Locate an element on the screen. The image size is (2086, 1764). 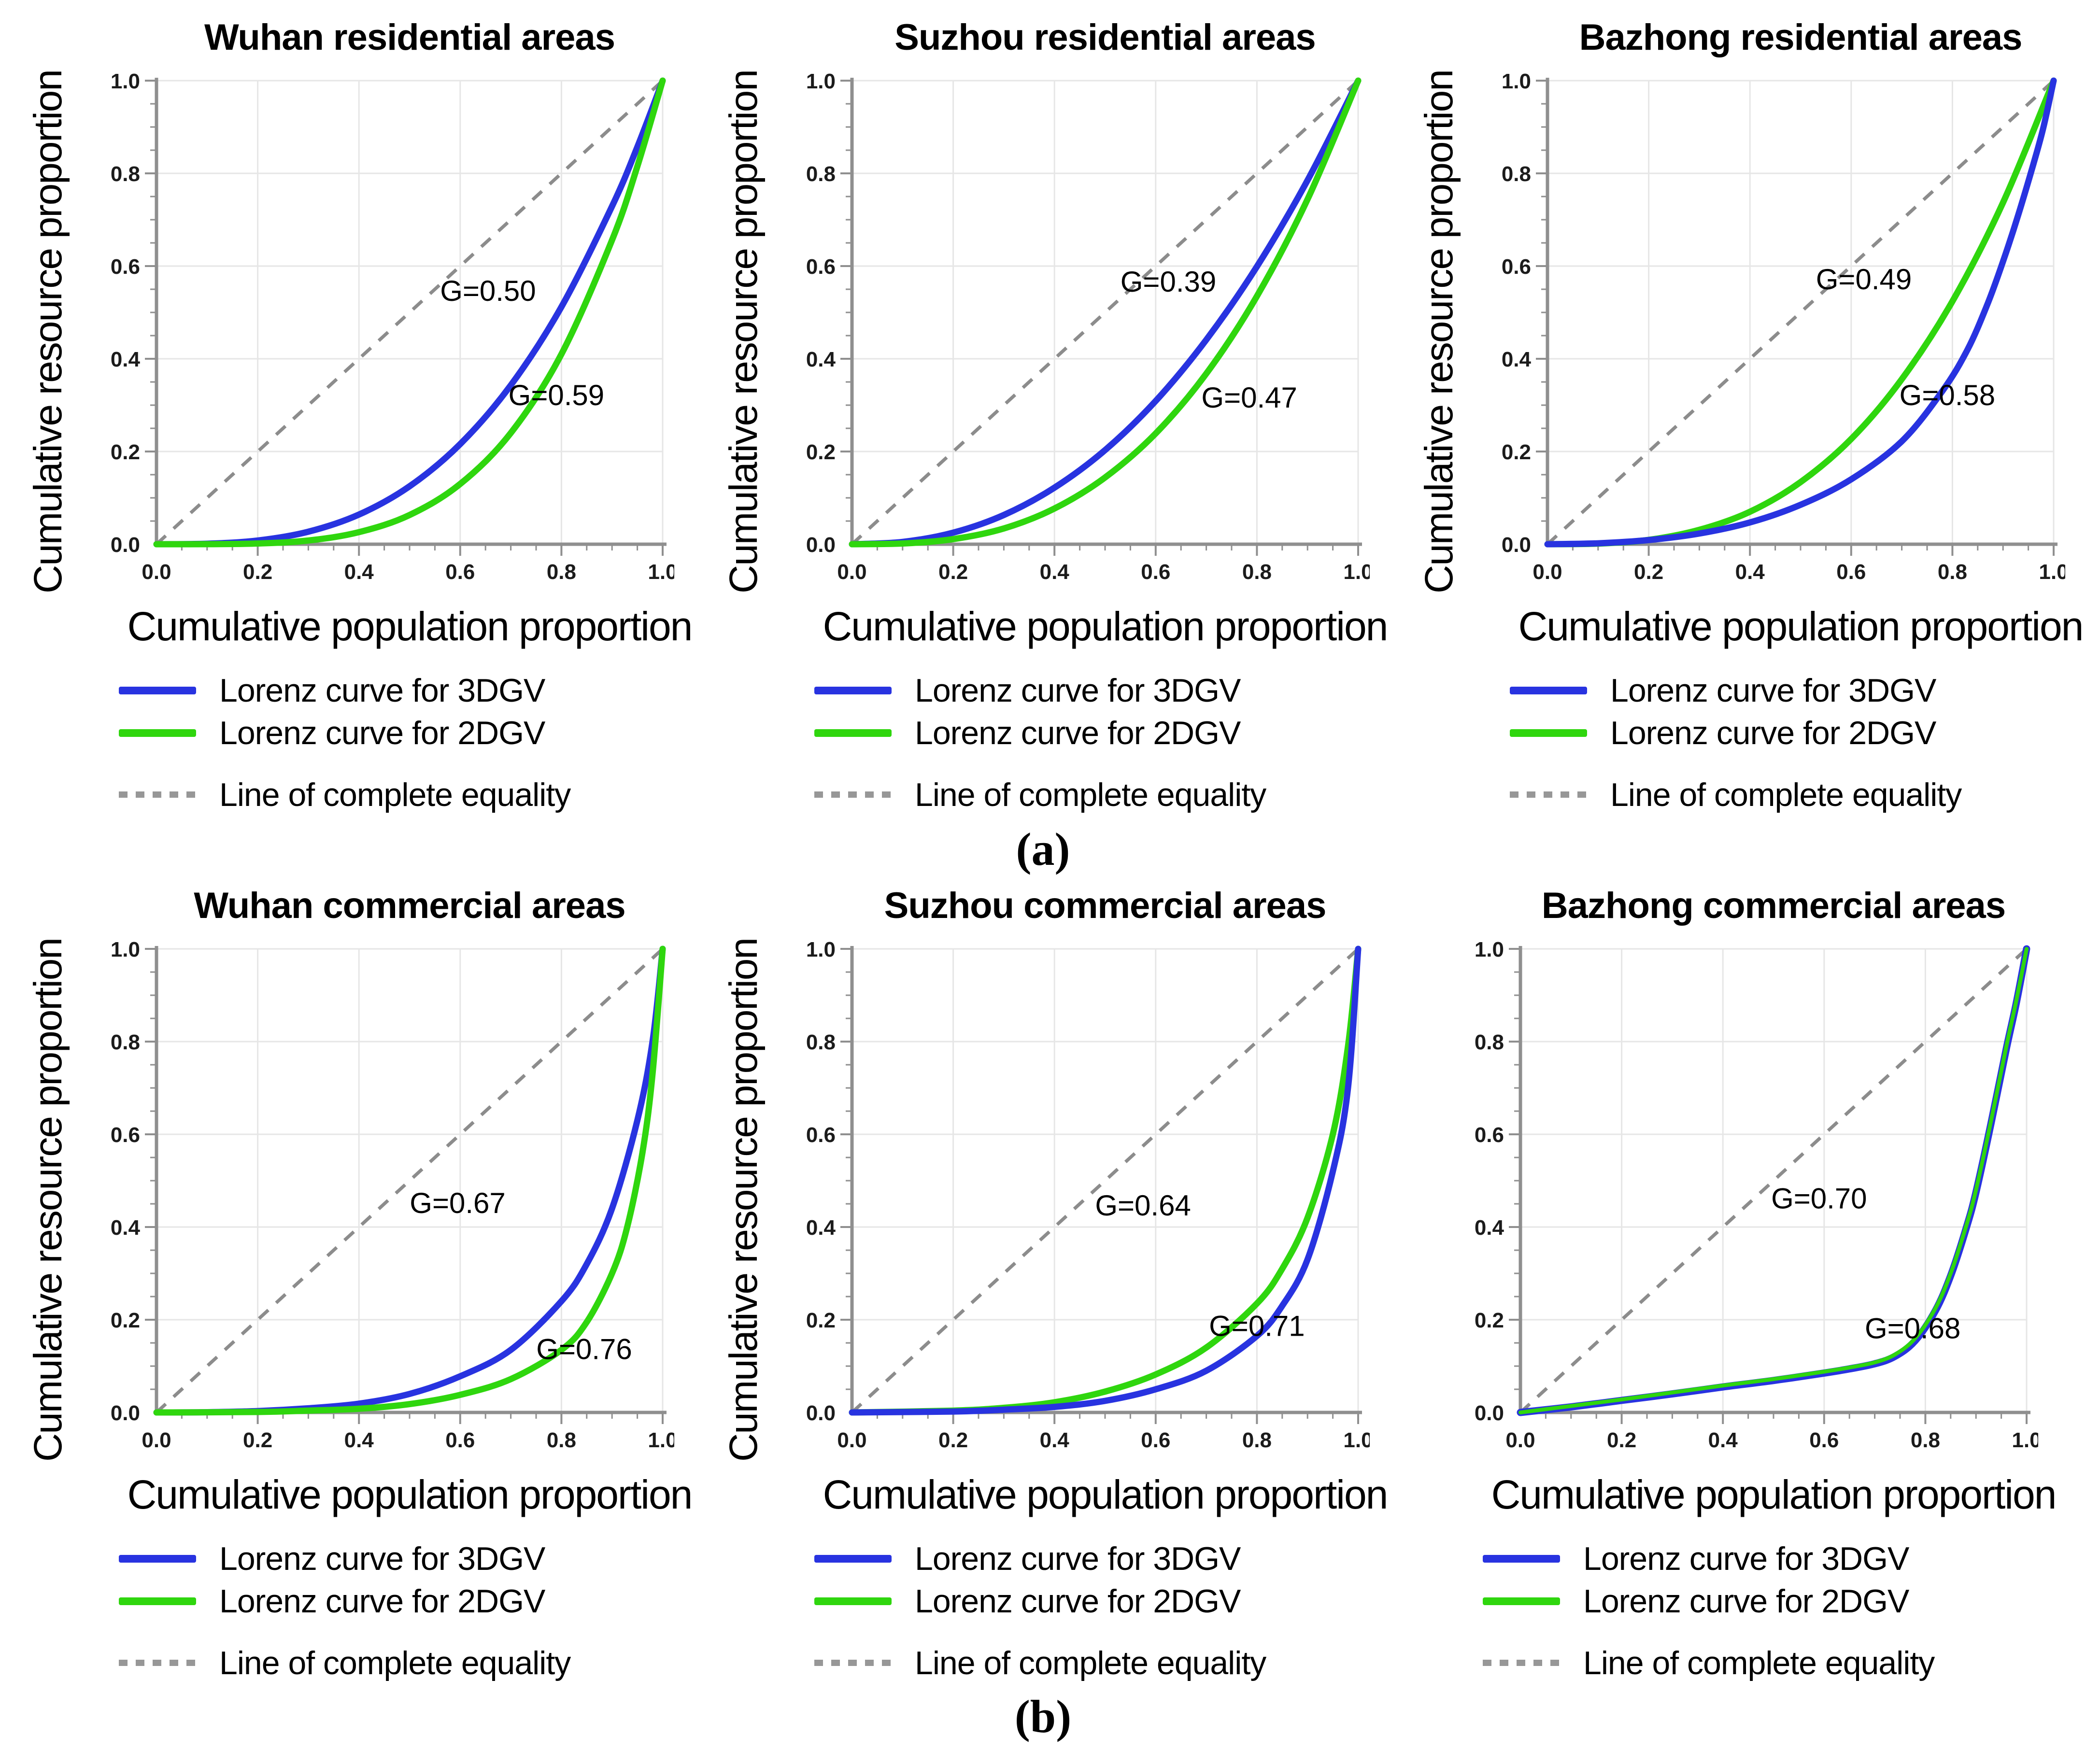
chart-title: Bazhong commercial areas is located at coordinates (1773, 905).